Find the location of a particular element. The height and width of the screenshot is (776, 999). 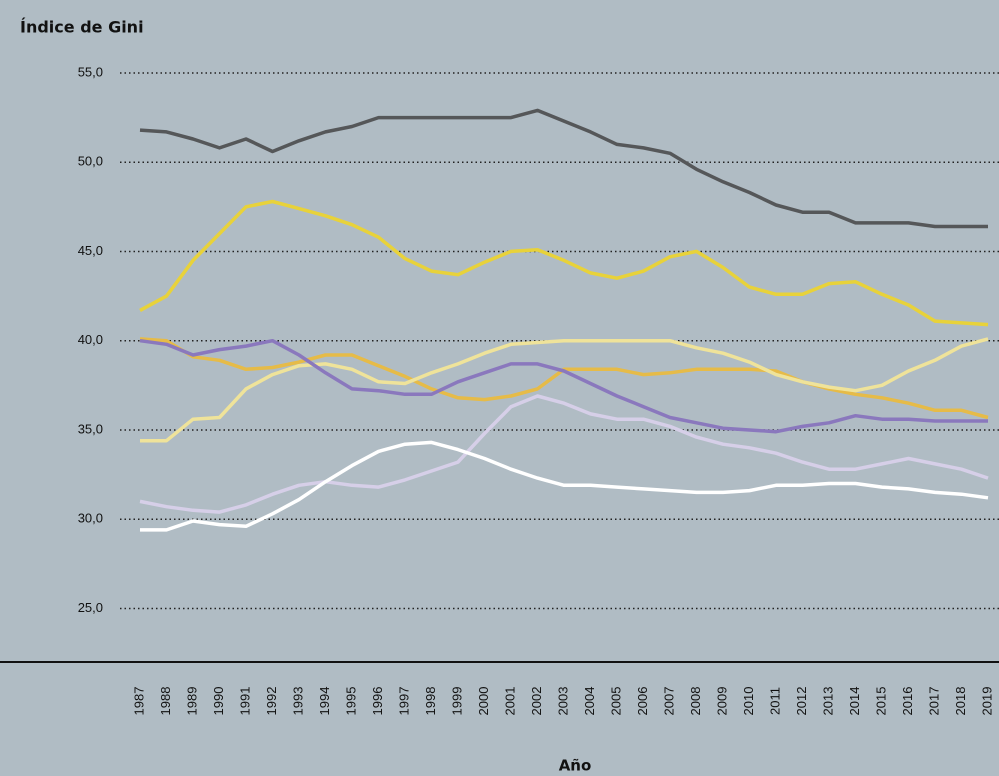

x-tick-label: 2010 is located at coordinates (748, 701).